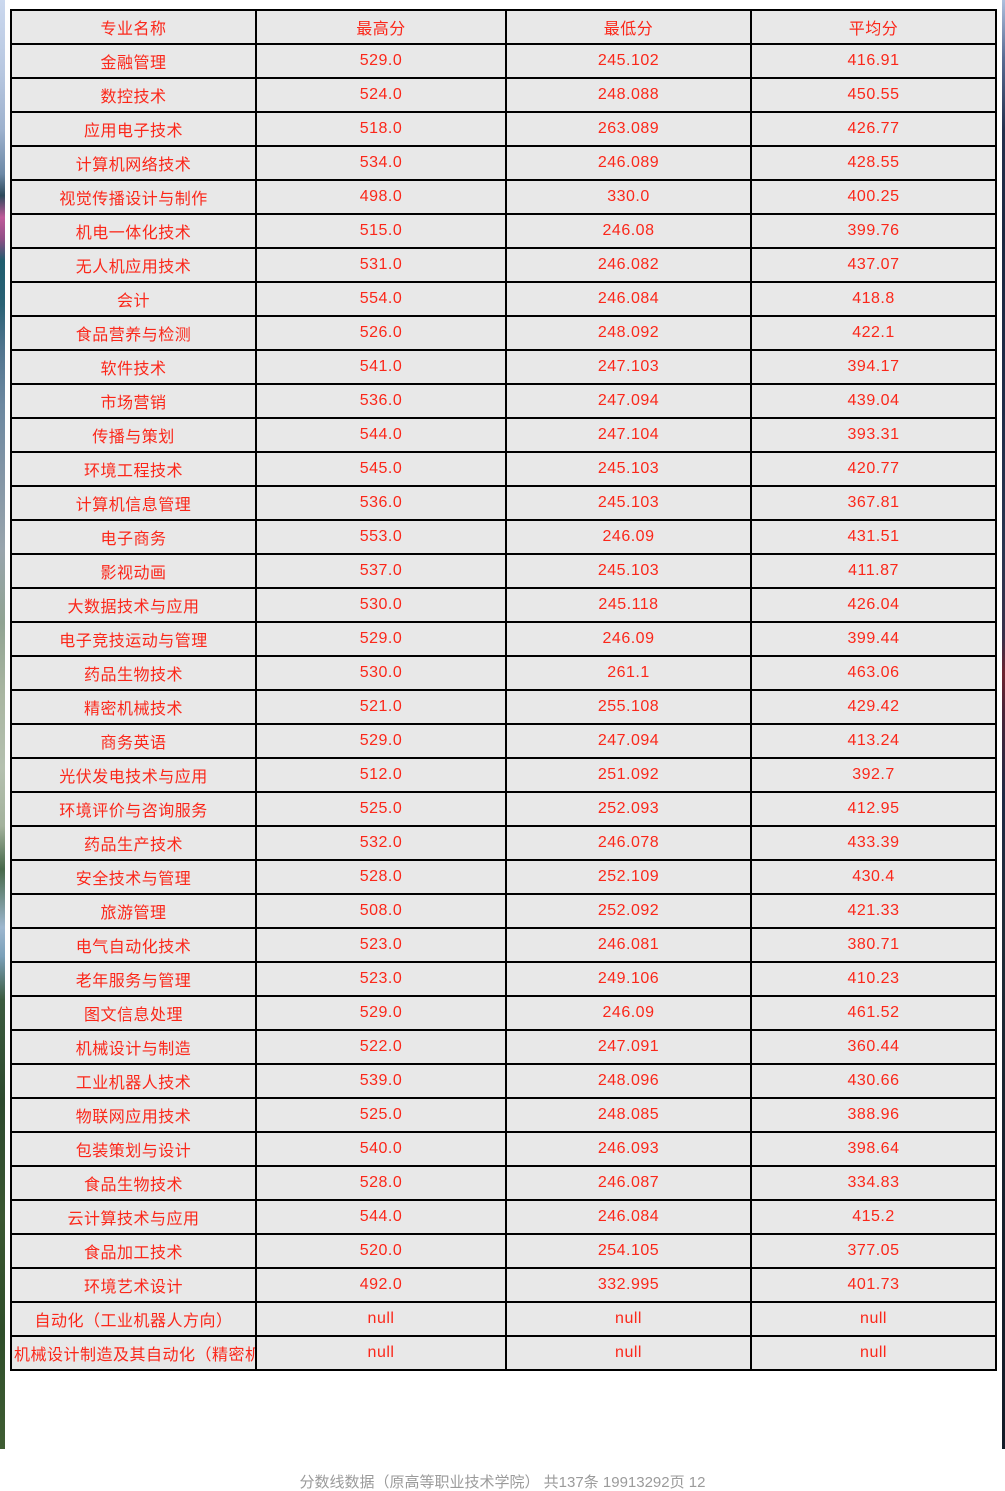 The image size is (1005, 1491). What do you see at coordinates (381, 1251) in the screenshot?
I see `max-score-cell: 520.0` at bounding box center [381, 1251].